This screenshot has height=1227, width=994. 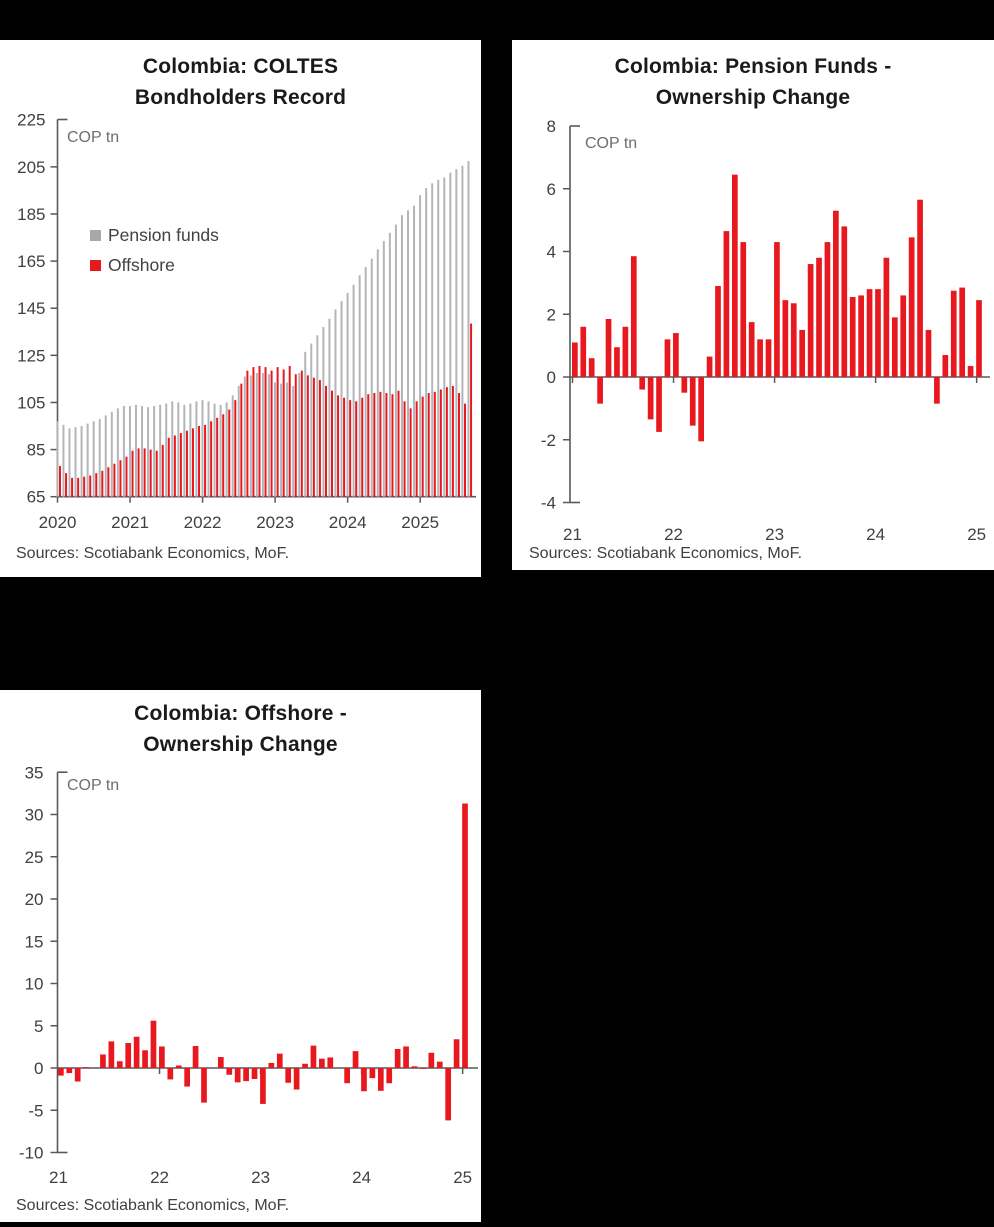 I want to click on y-tick-label: 205, so click(x=31, y=167).